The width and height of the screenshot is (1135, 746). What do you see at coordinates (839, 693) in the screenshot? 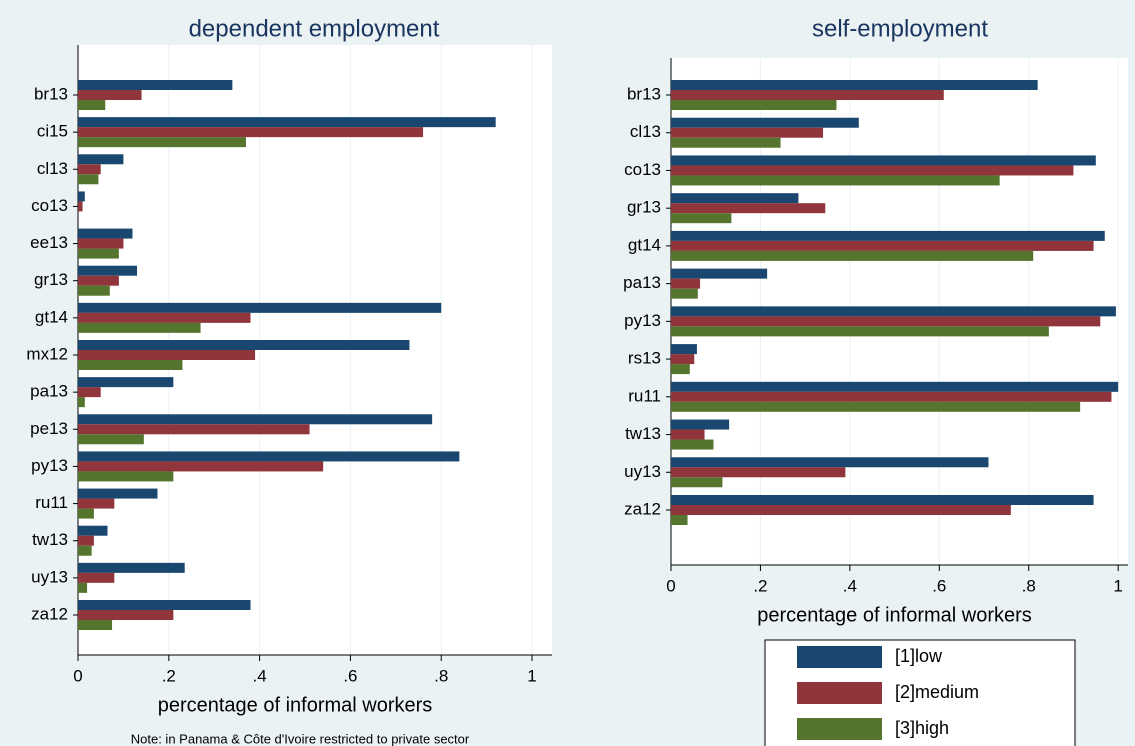
I see `legend-swatch` at bounding box center [839, 693].